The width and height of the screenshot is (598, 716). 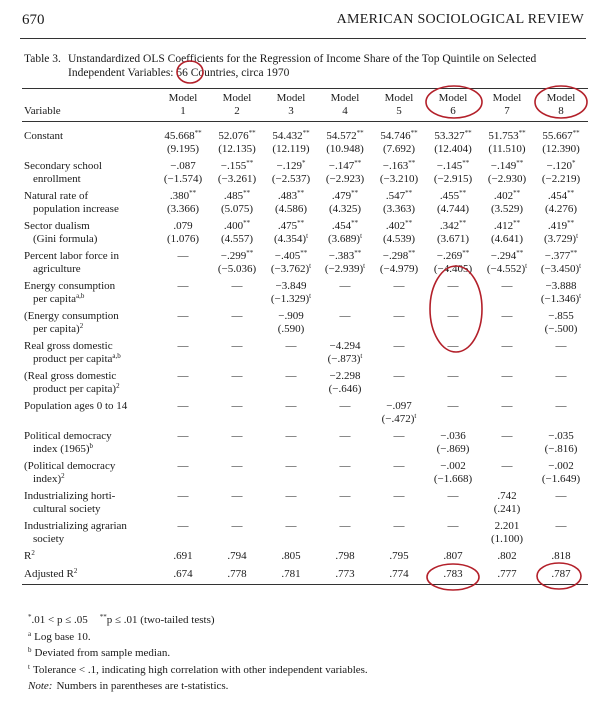 What do you see at coordinates (57, 268) in the screenshot?
I see `label-line: agriculture` at bounding box center [57, 268].